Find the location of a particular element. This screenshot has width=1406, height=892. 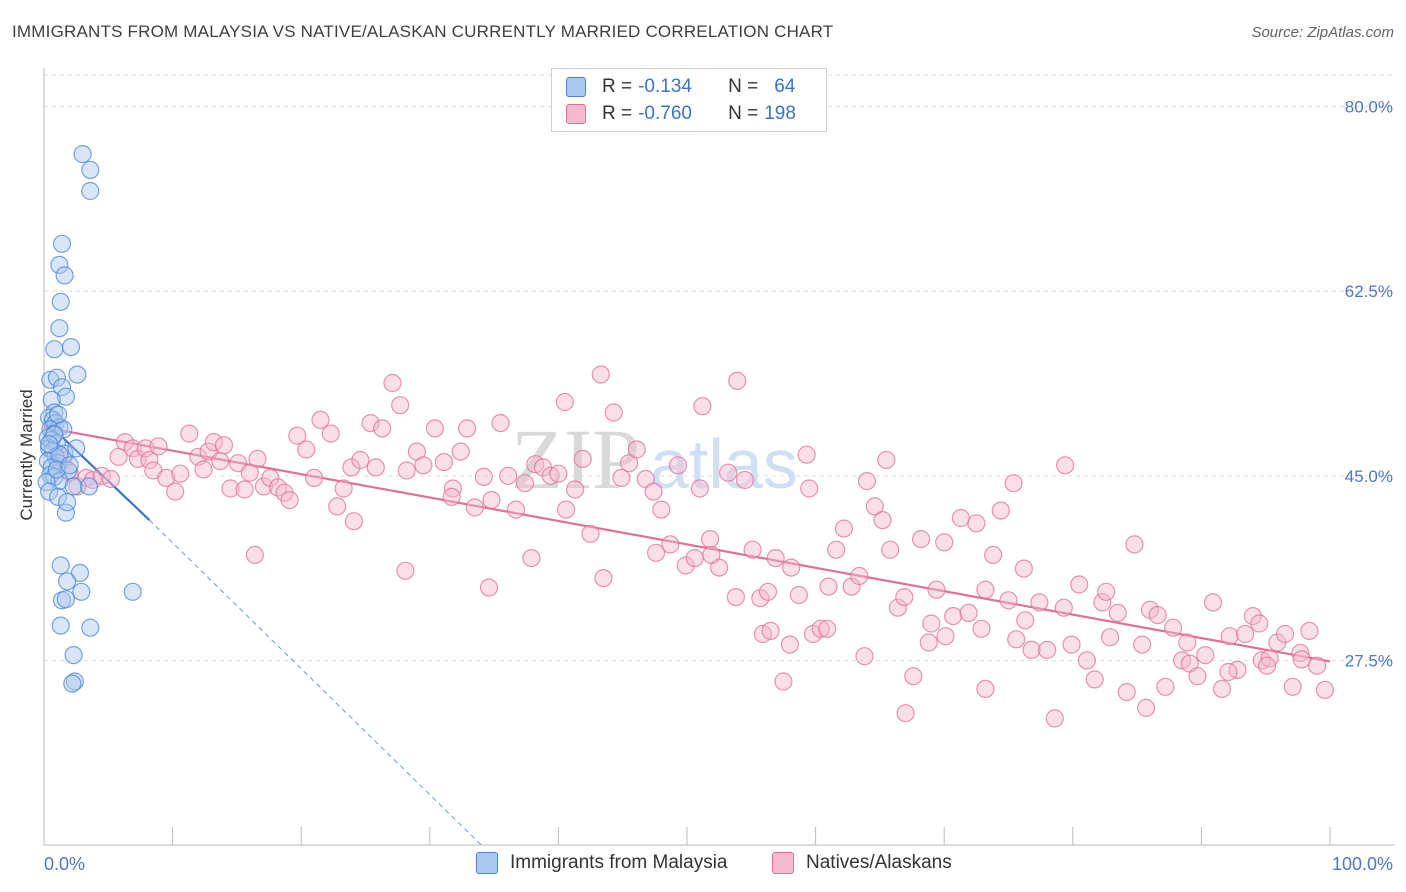

y-tick-label: 62.5% is located at coordinates (1369, 291).